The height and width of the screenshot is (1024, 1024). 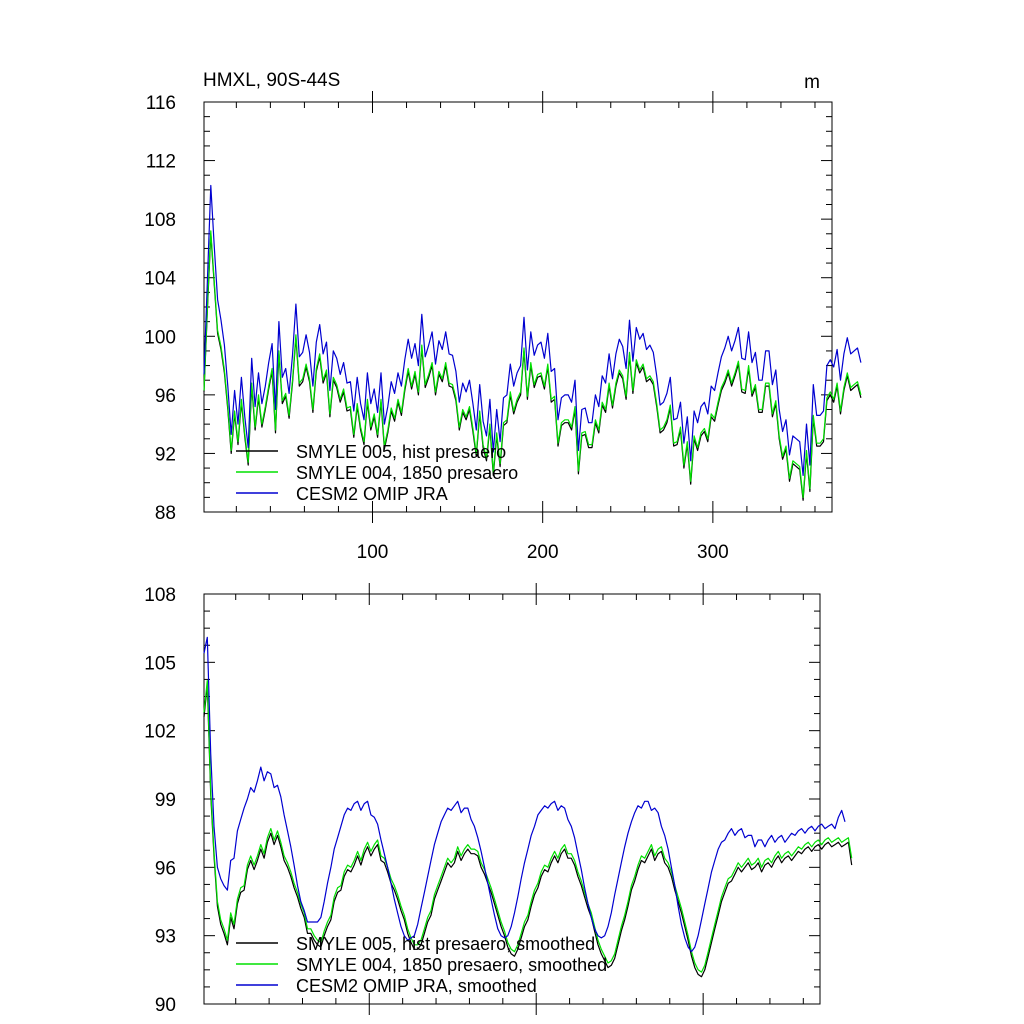 What do you see at coordinates (165, 454) in the screenshot?
I see `y-tick-label: 92` at bounding box center [165, 454].